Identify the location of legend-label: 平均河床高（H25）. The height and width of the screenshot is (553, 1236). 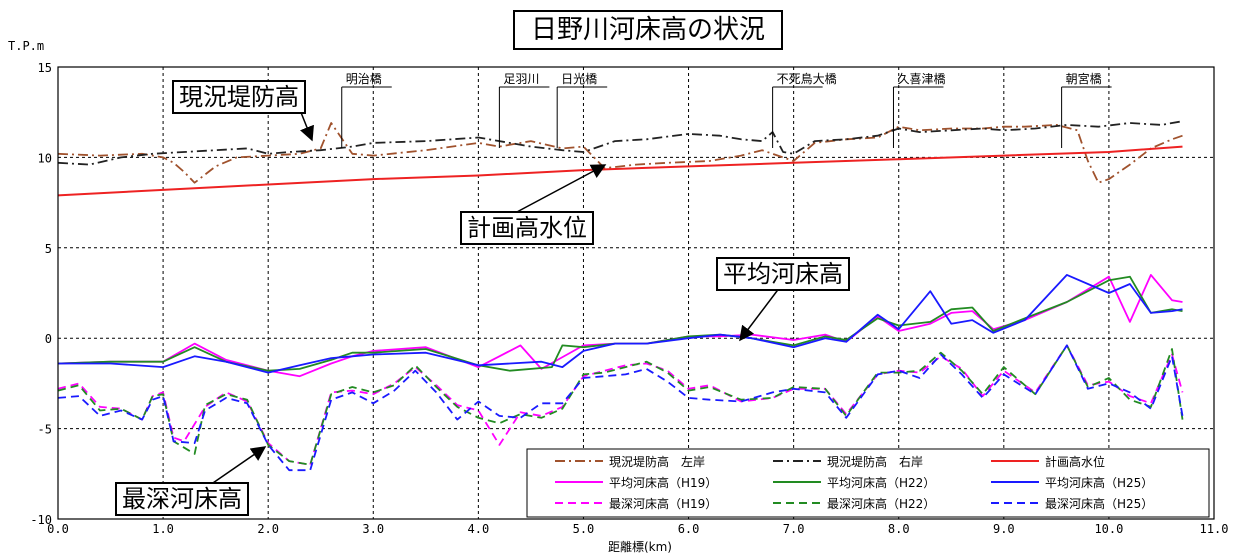
(1099, 482).